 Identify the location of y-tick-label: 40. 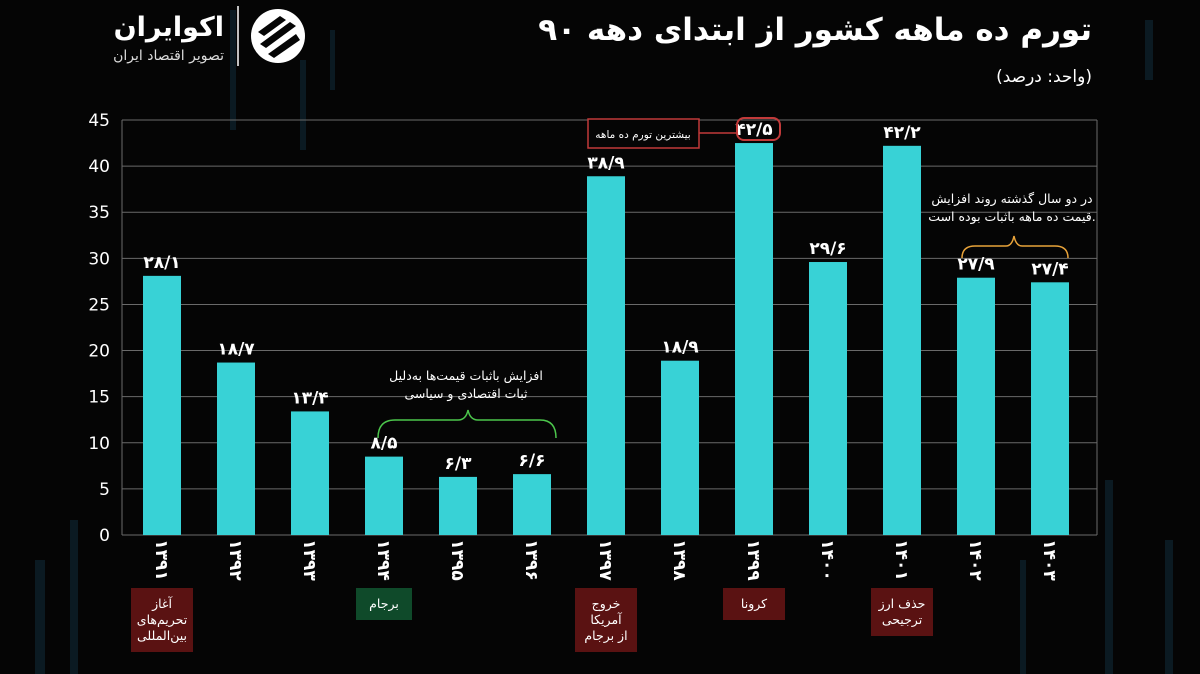
(99, 167).